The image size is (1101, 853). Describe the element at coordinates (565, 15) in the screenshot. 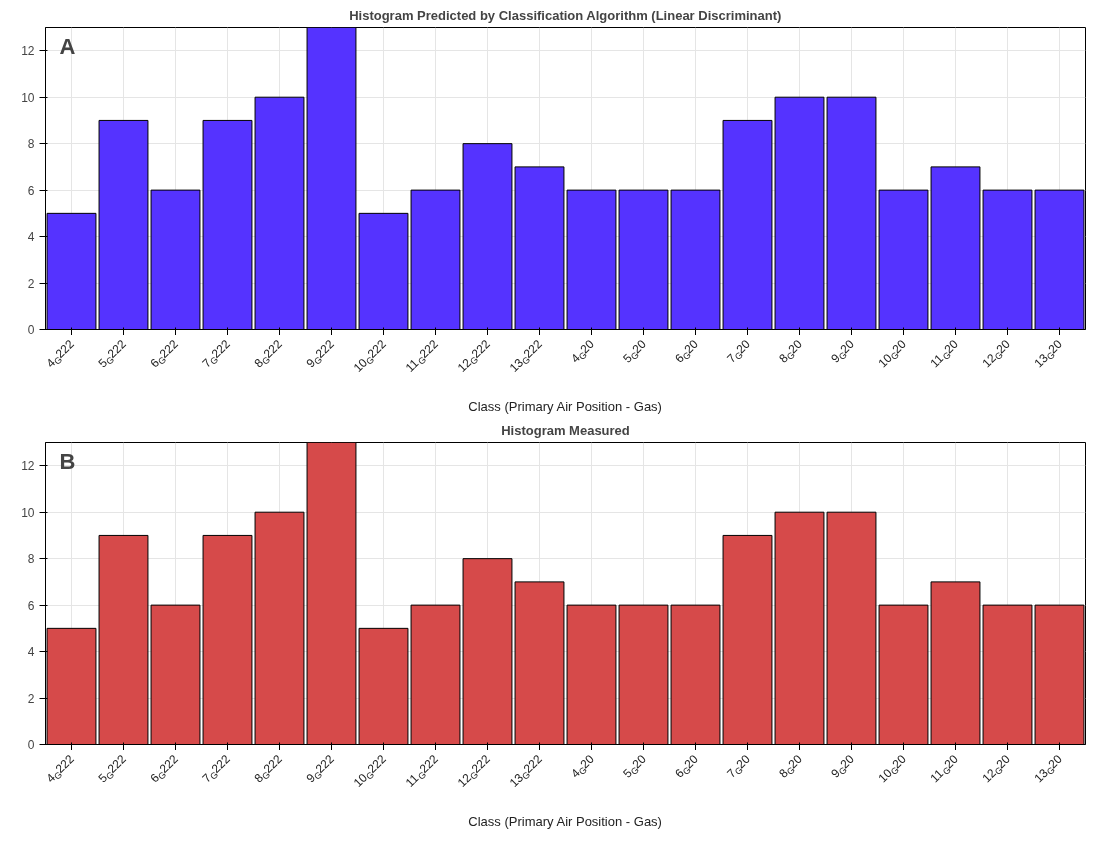

I see `chart-title: Histogram Predicted by Classification Algorithm (Linear Discriminant)` at that location.